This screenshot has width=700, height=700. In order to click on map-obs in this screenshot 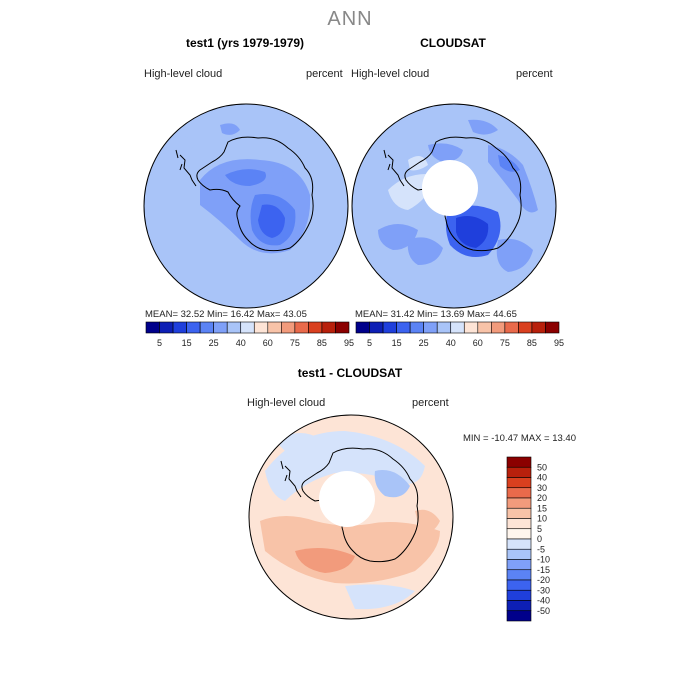, I will do `click(454, 206)`.